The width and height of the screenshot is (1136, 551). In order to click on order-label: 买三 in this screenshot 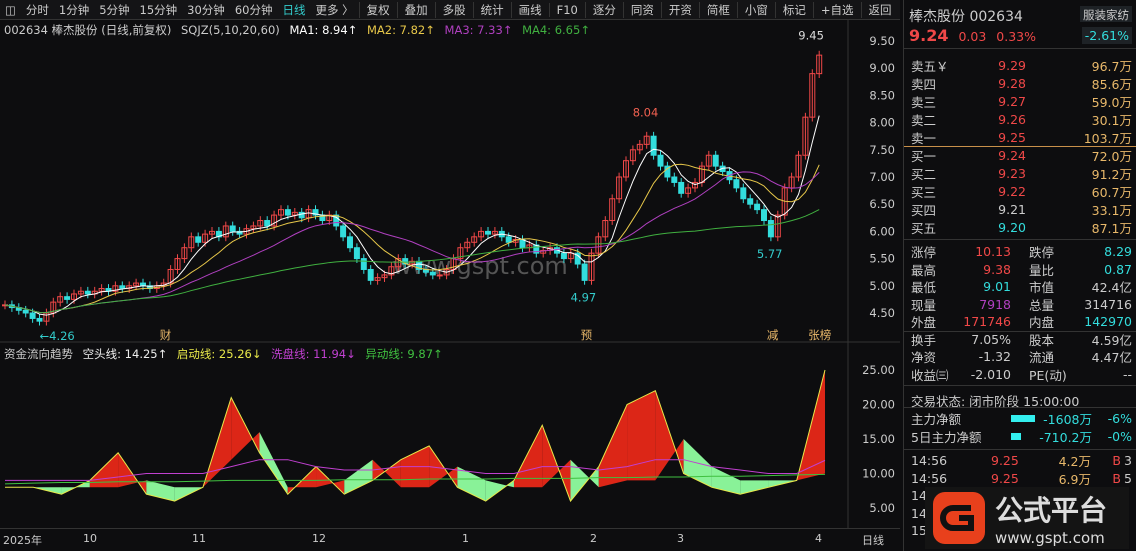, I will do `click(924, 192)`.